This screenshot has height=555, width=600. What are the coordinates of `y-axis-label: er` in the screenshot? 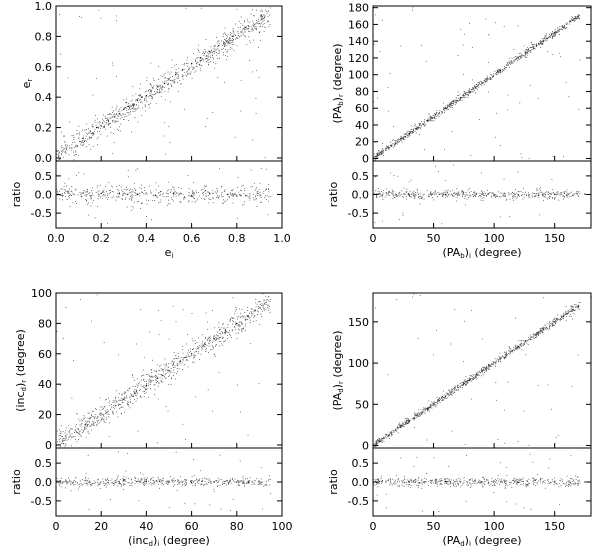 It's located at (27, 84).